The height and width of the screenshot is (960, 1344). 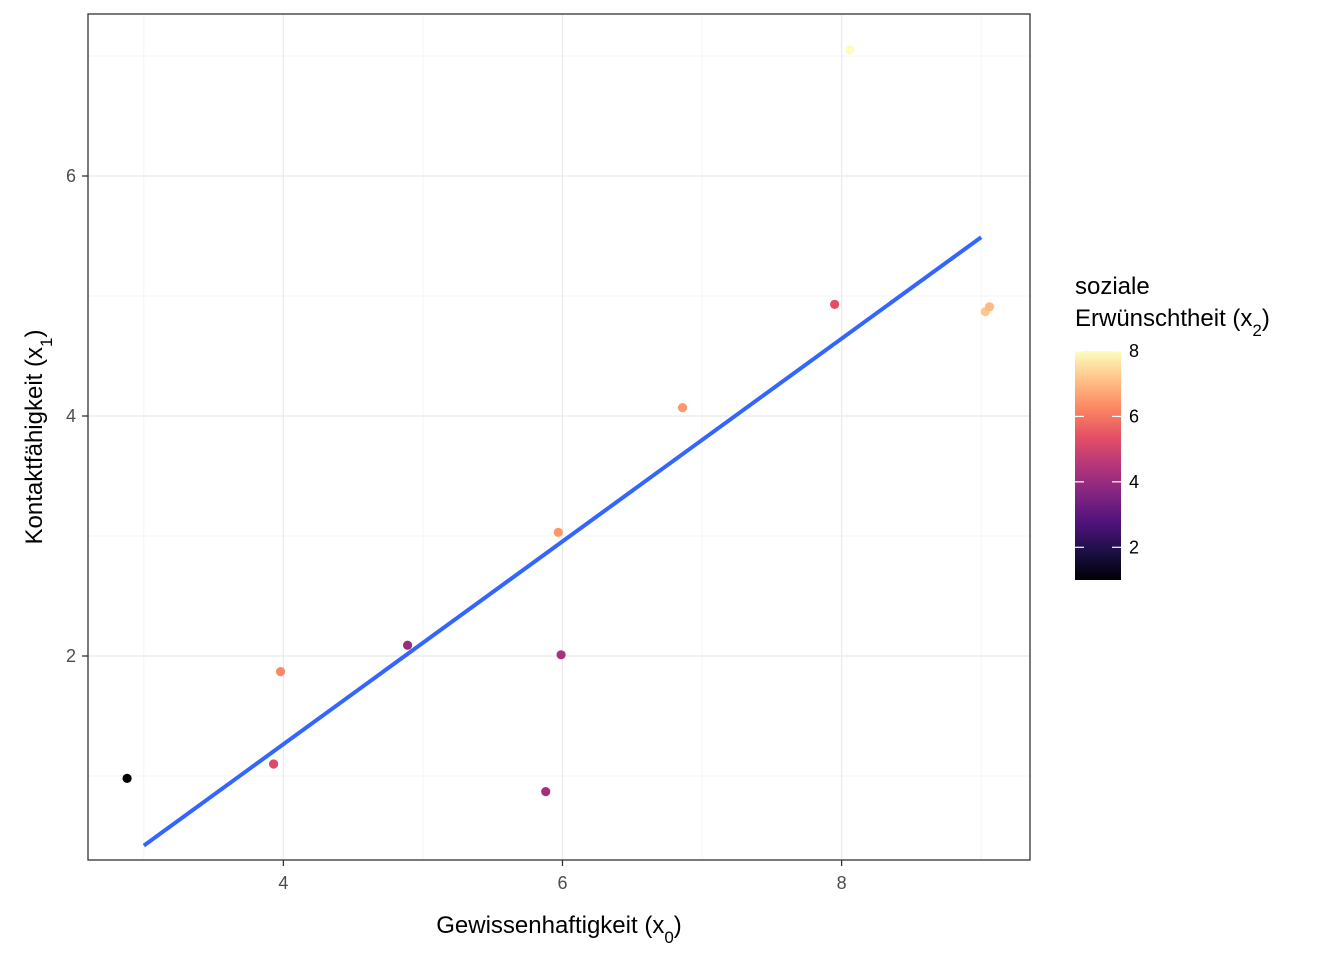 What do you see at coordinates (562, 883) in the screenshot?
I see `x-tick-label: 6` at bounding box center [562, 883].